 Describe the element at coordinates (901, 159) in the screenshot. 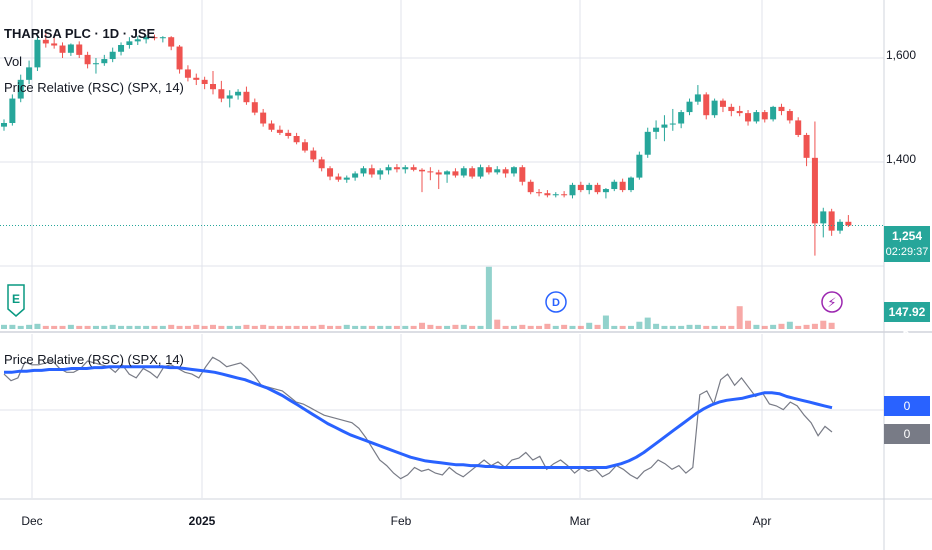

I see `price-tick-1400: 1,400` at that location.